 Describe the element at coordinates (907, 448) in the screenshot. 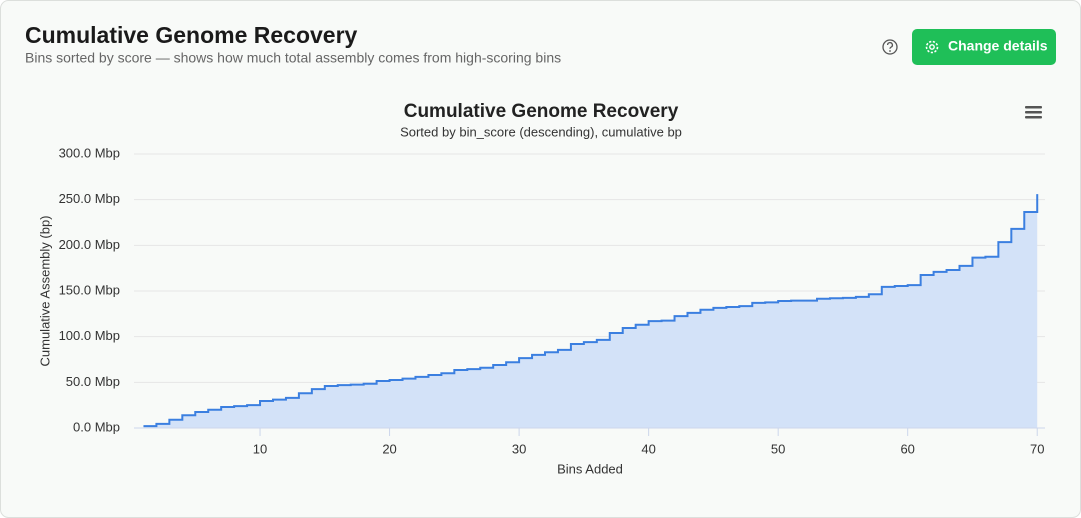

I see `x-tick-label: 60` at that location.